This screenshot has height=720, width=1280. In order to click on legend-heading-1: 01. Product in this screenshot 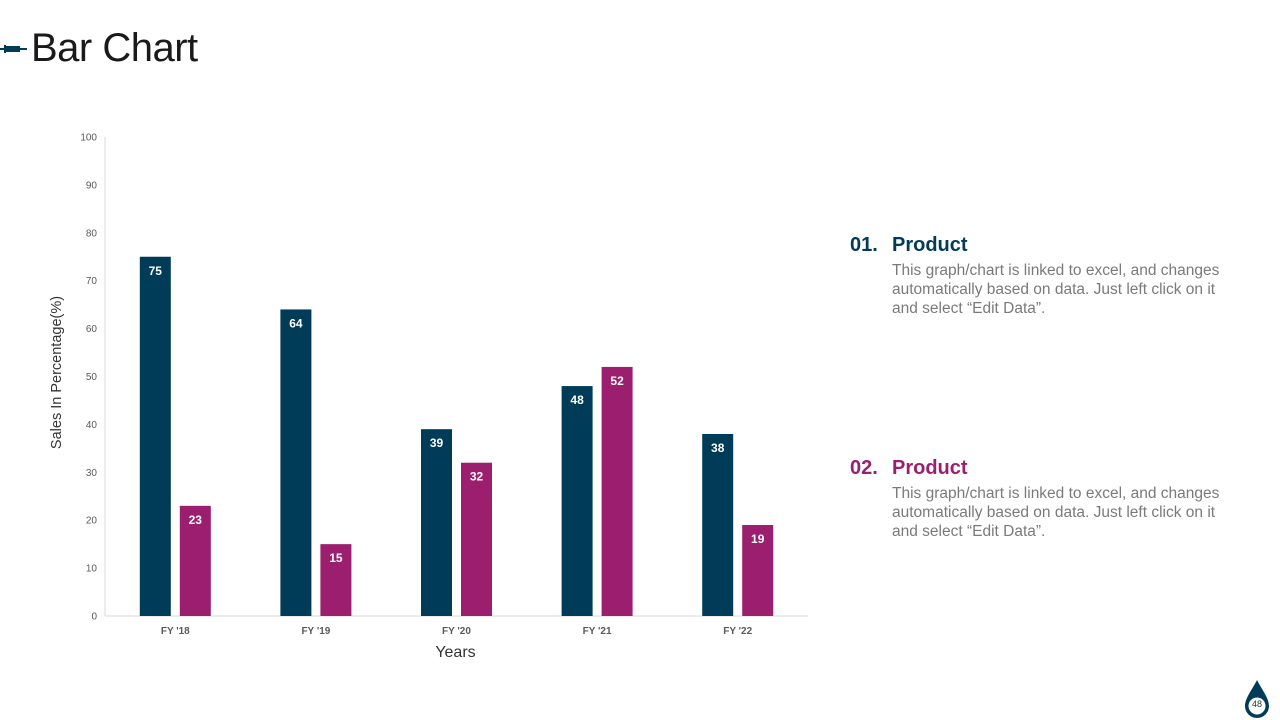, I will do `click(1050, 245)`.